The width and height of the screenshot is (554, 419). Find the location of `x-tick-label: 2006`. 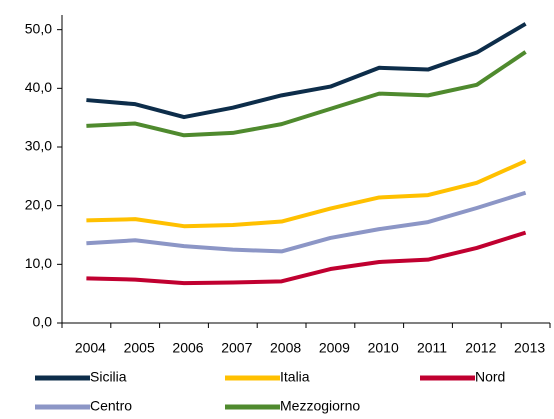

x-tick-label: 2006 is located at coordinates (187, 348).